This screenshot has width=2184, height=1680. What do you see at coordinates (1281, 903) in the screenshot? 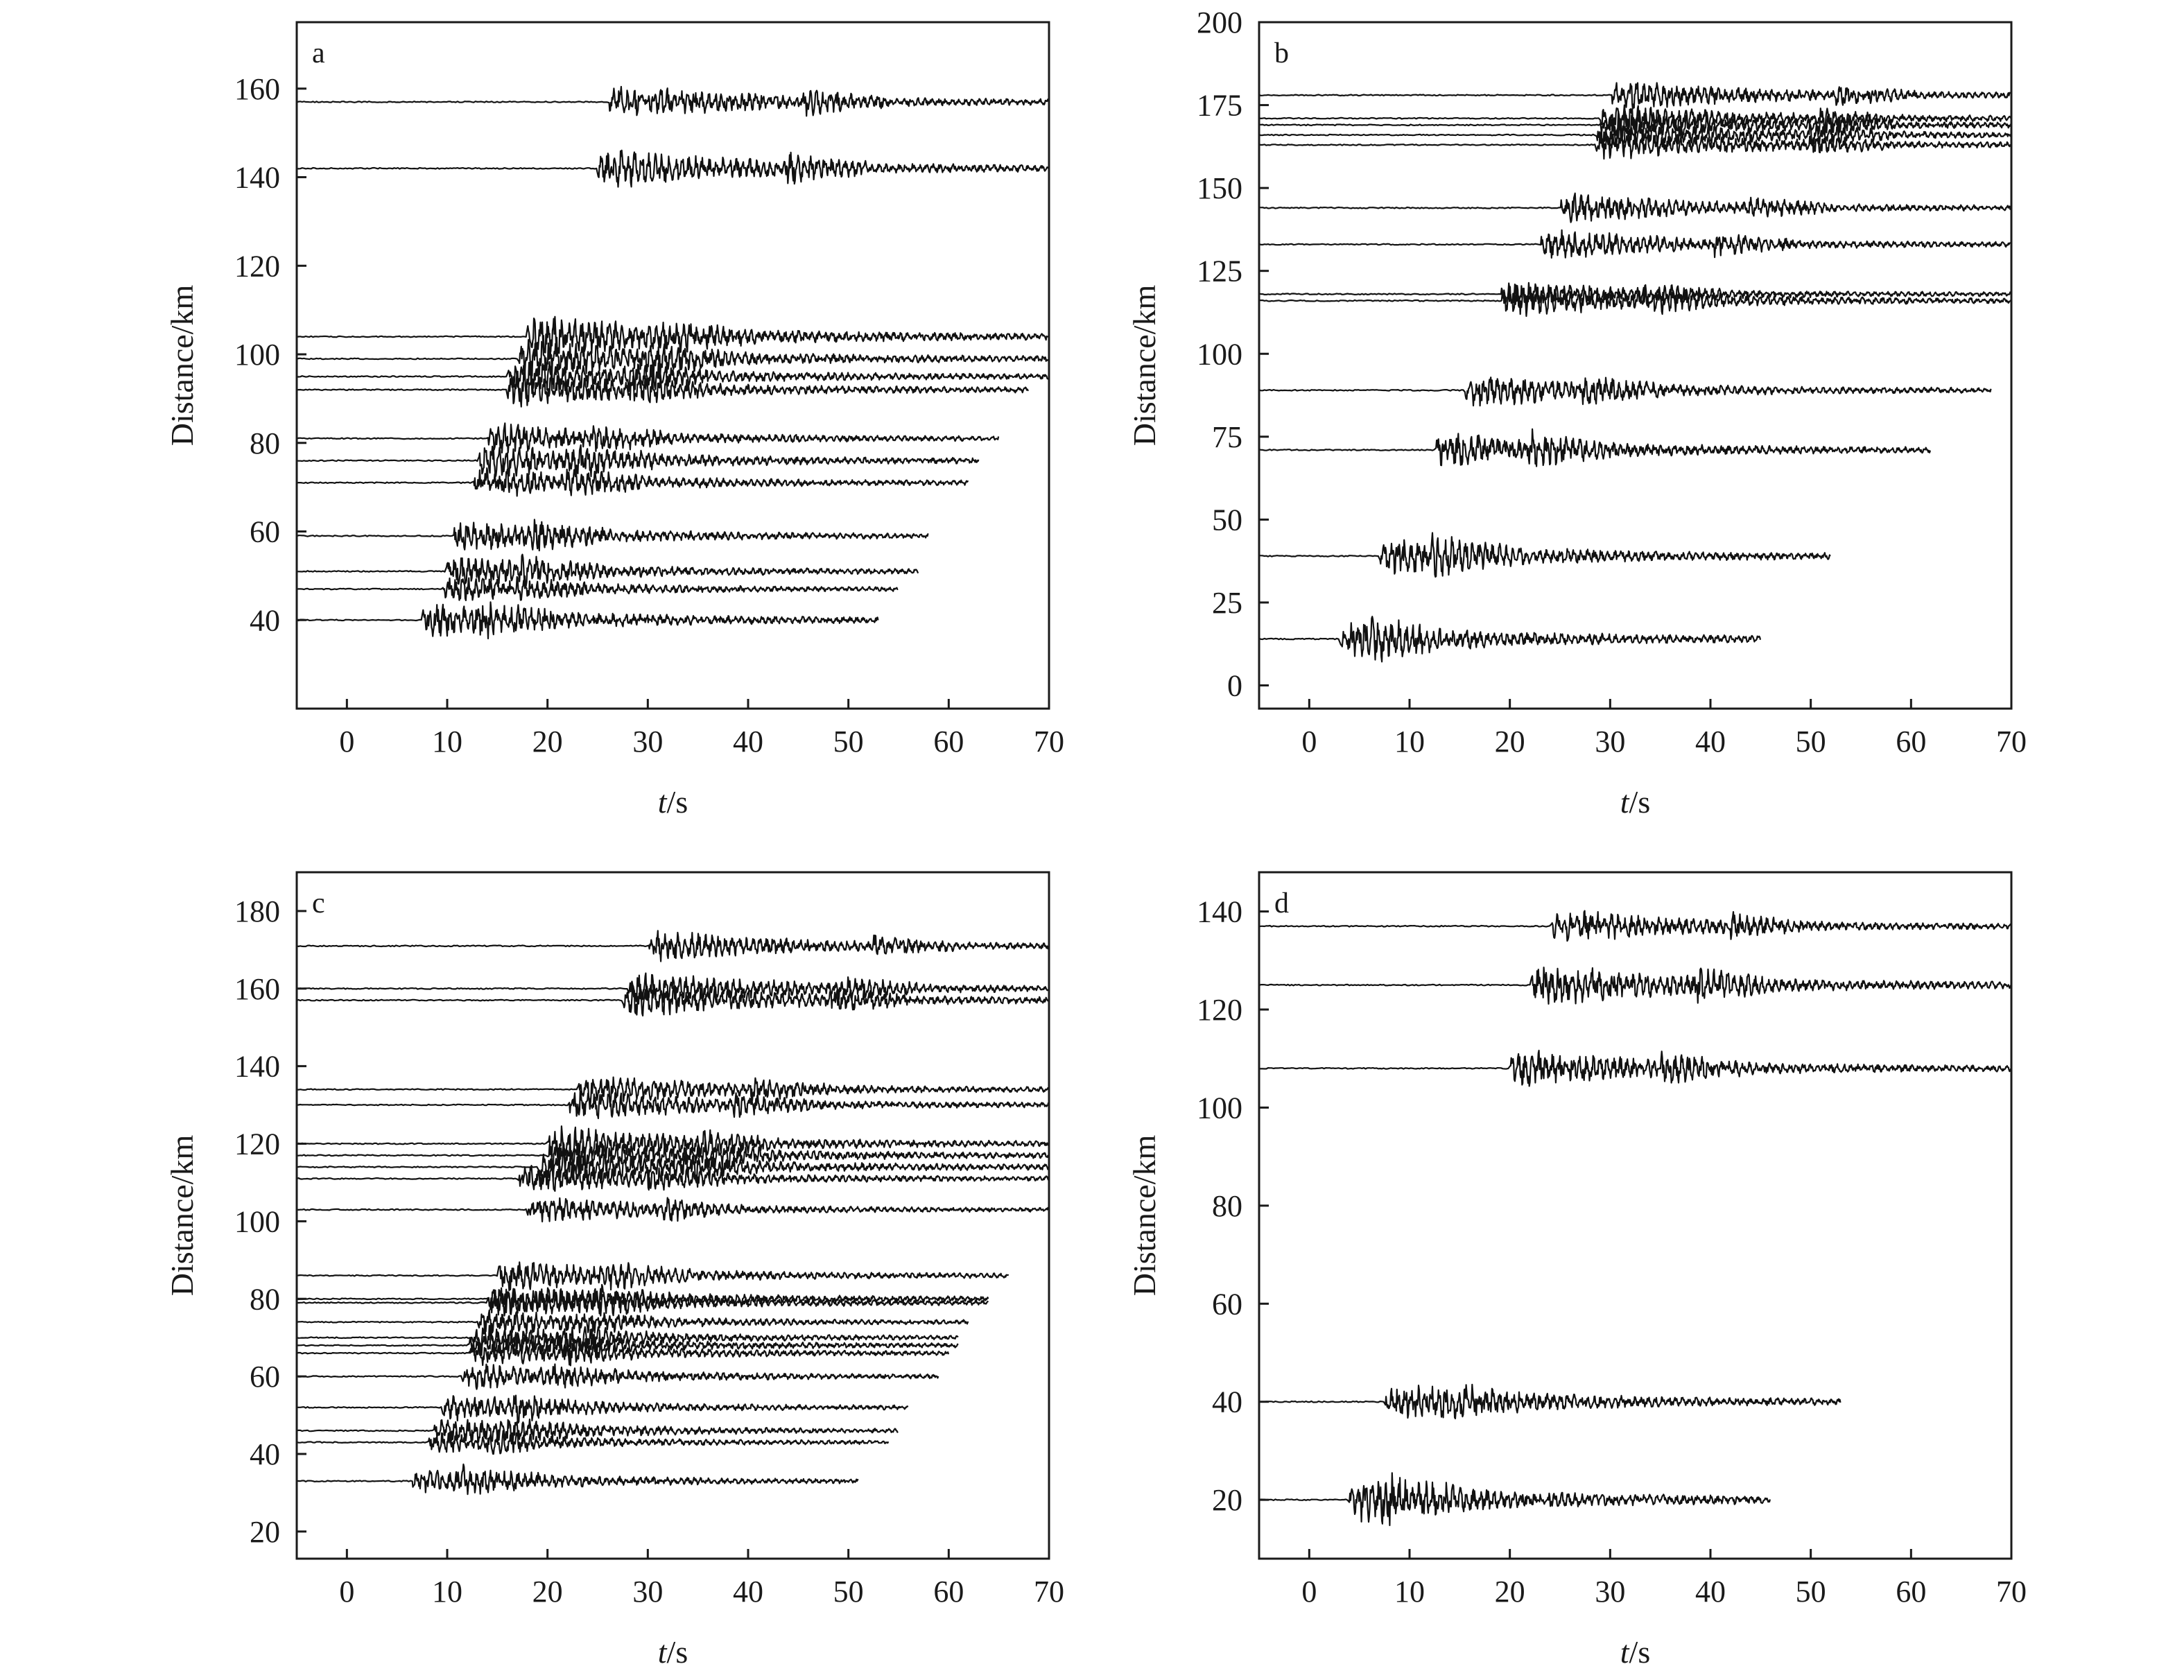
I see `panel-label: d` at bounding box center [1281, 903].